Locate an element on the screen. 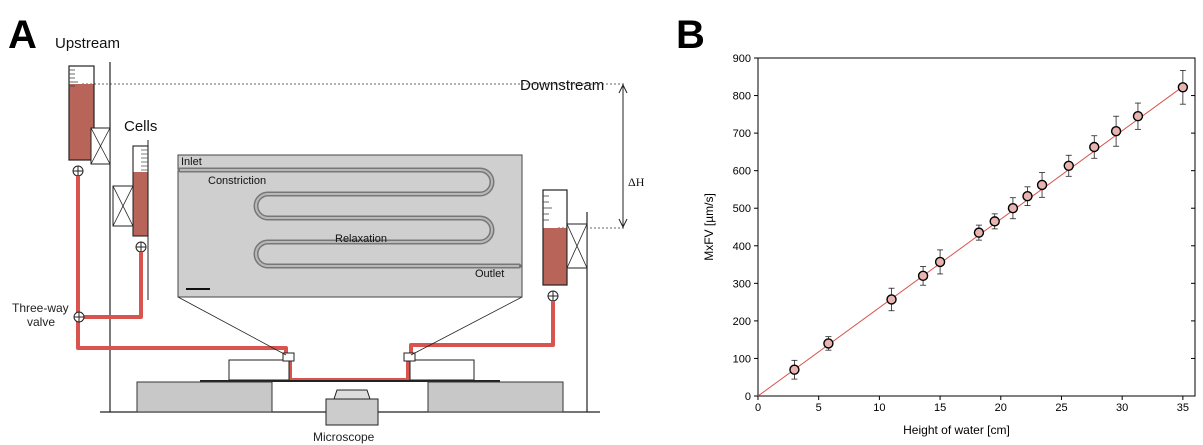 Image resolution: width=1203 pixels, height=445 pixels. y-tick-label: 100 is located at coordinates (742, 359).